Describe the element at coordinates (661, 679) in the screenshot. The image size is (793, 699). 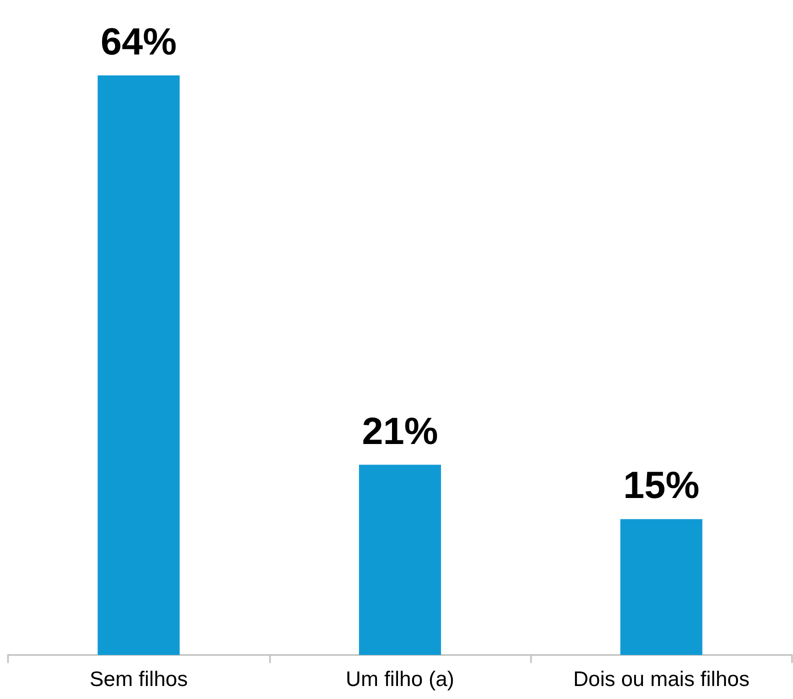
I see `x-tick-label: Dois ou mais filhos` at that location.